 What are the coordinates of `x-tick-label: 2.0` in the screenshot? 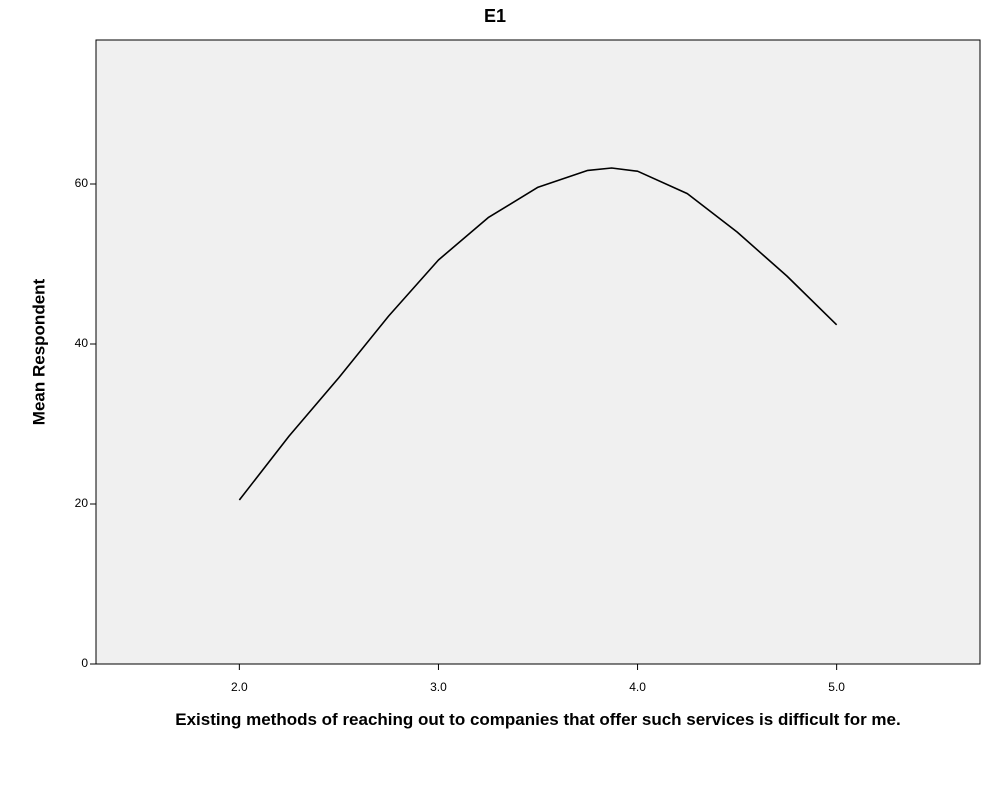 It's located at (239, 687).